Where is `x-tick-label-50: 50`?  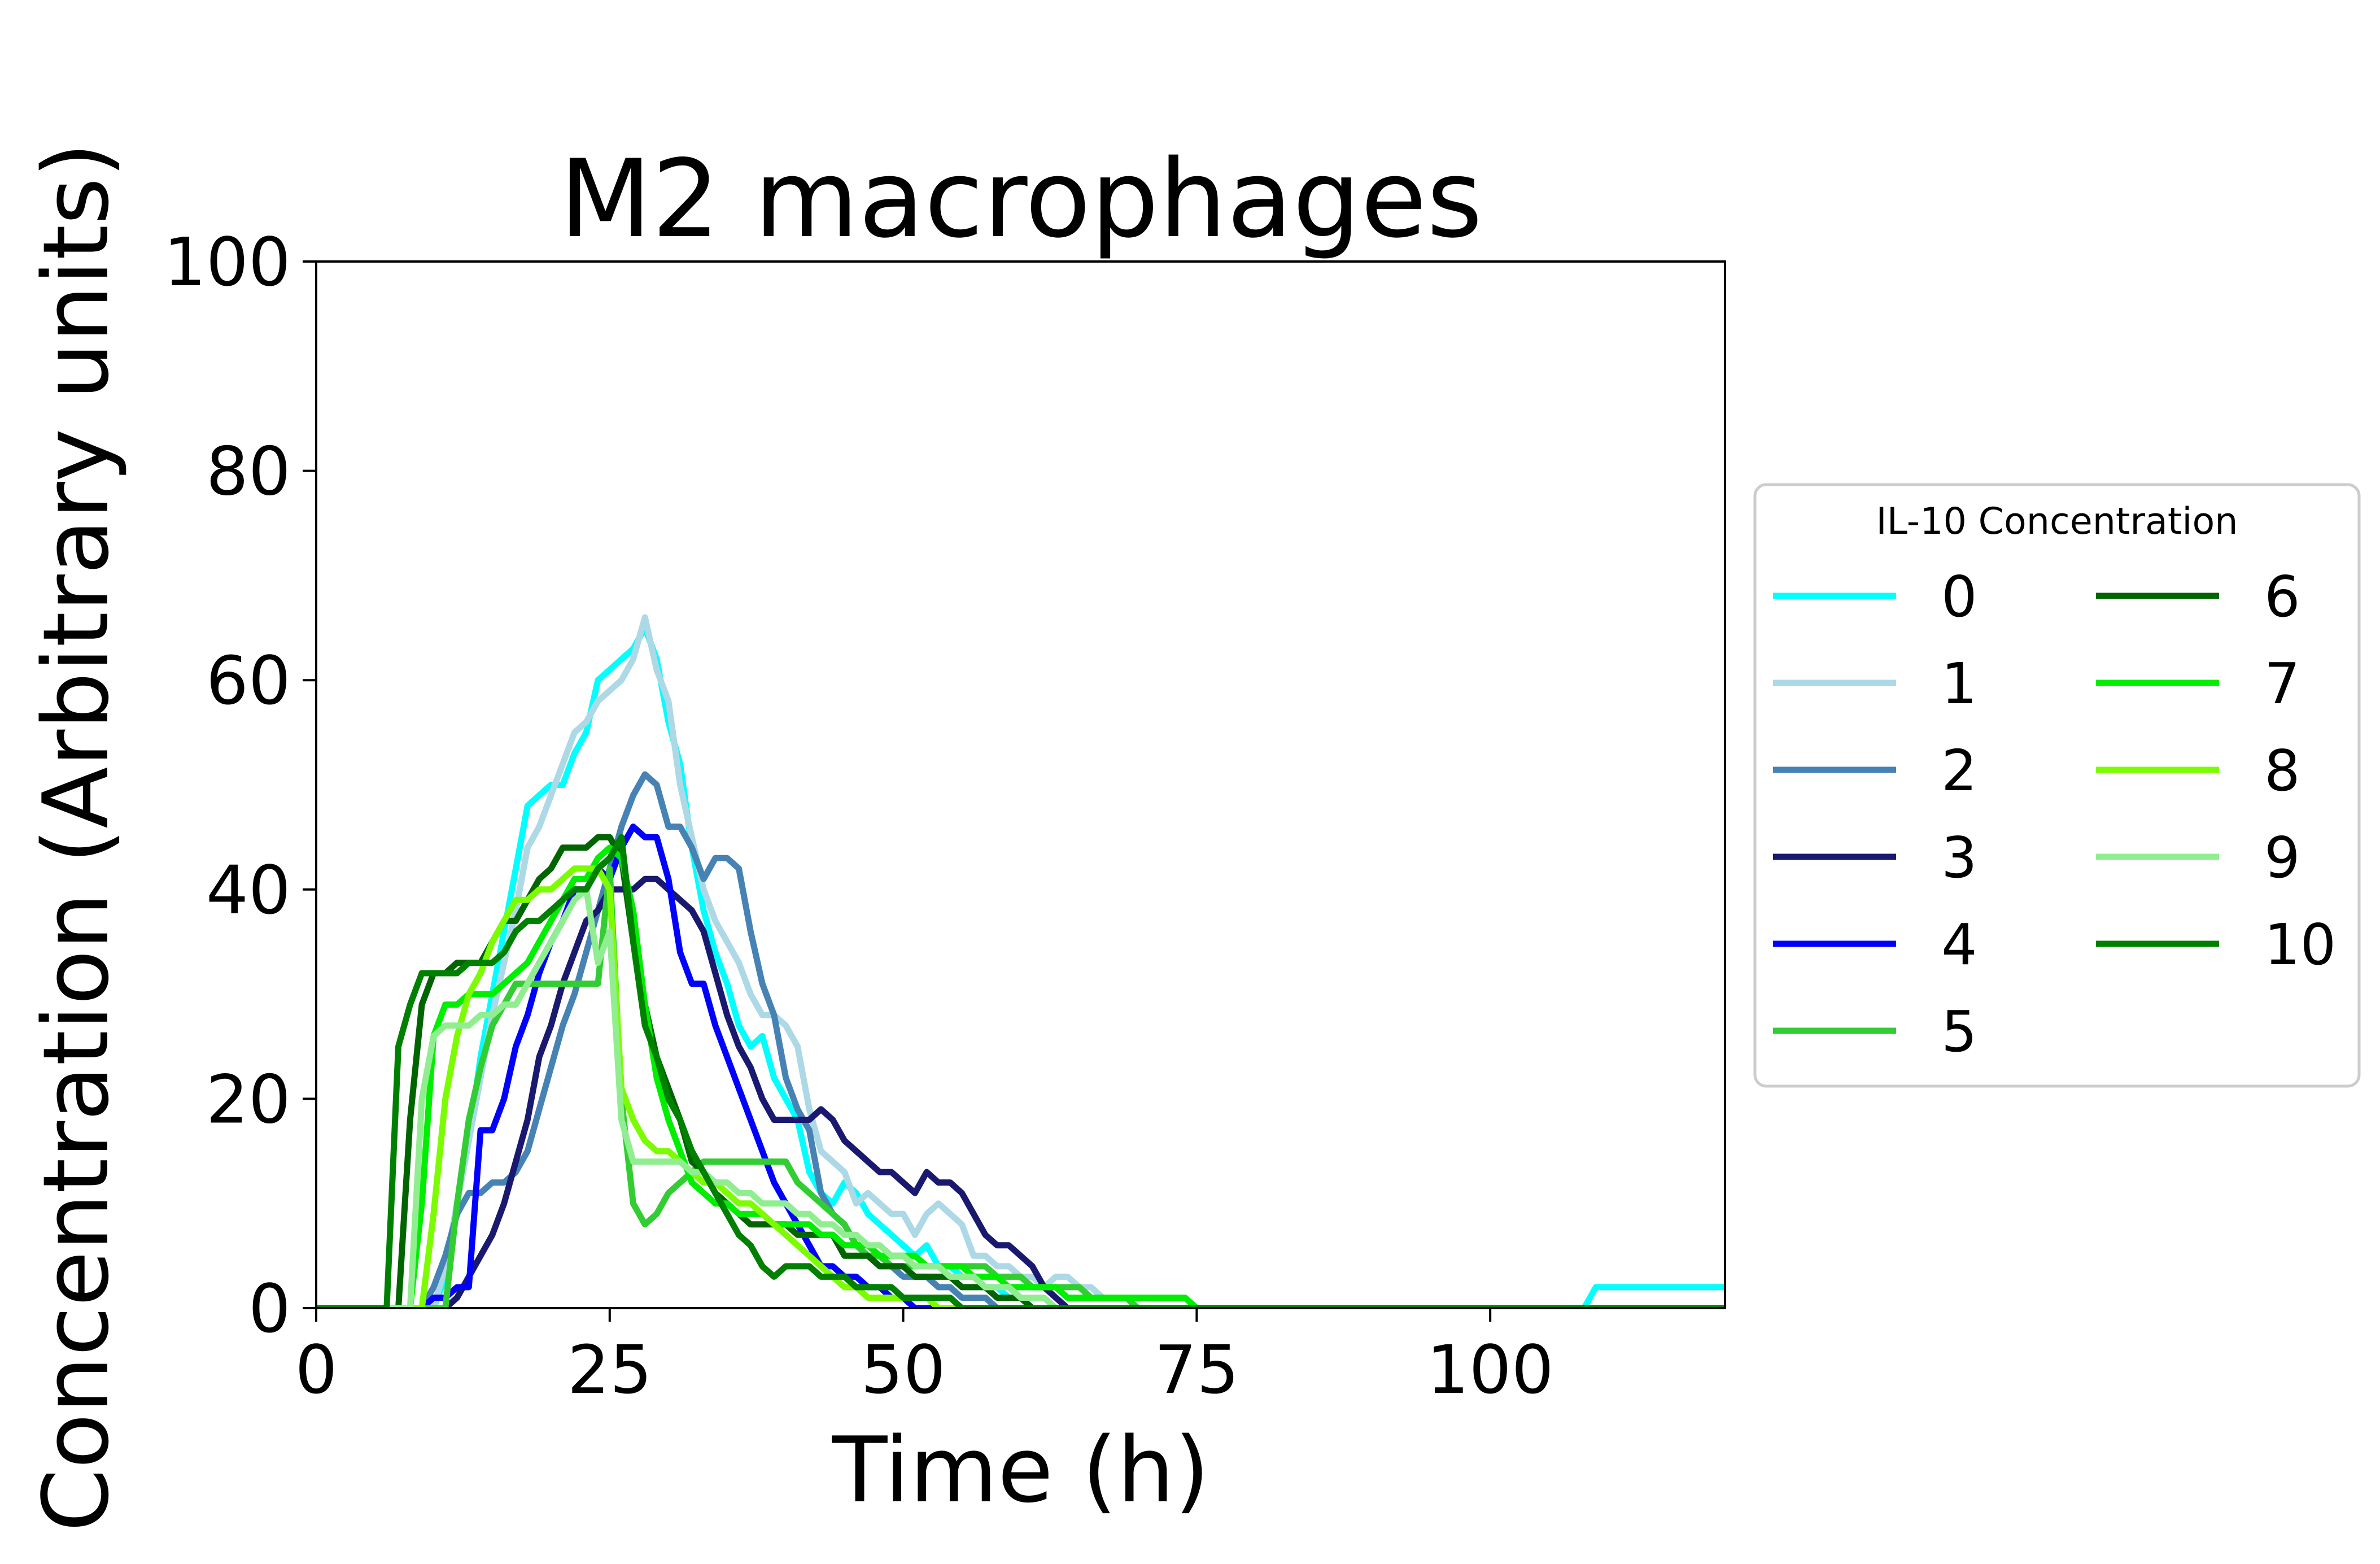 x-tick-label-50: 50 is located at coordinates (903, 1370).